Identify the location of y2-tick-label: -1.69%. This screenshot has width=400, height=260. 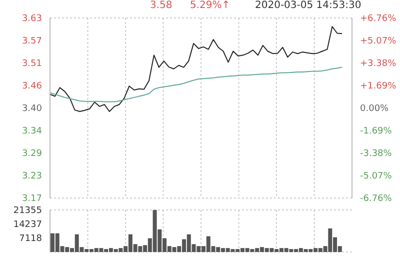
(376, 131).